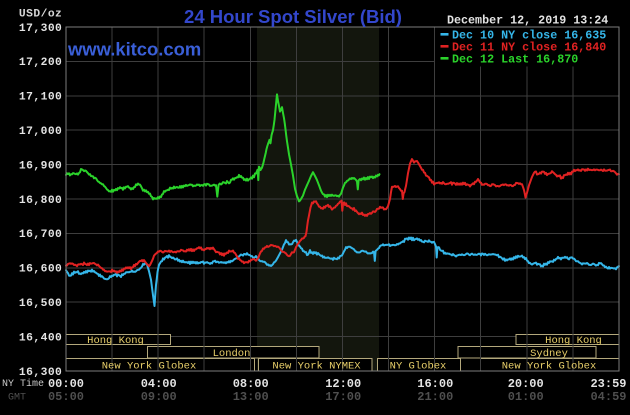 The image size is (630, 415). I want to click on svg-text: NY Globex, so click(418, 367).